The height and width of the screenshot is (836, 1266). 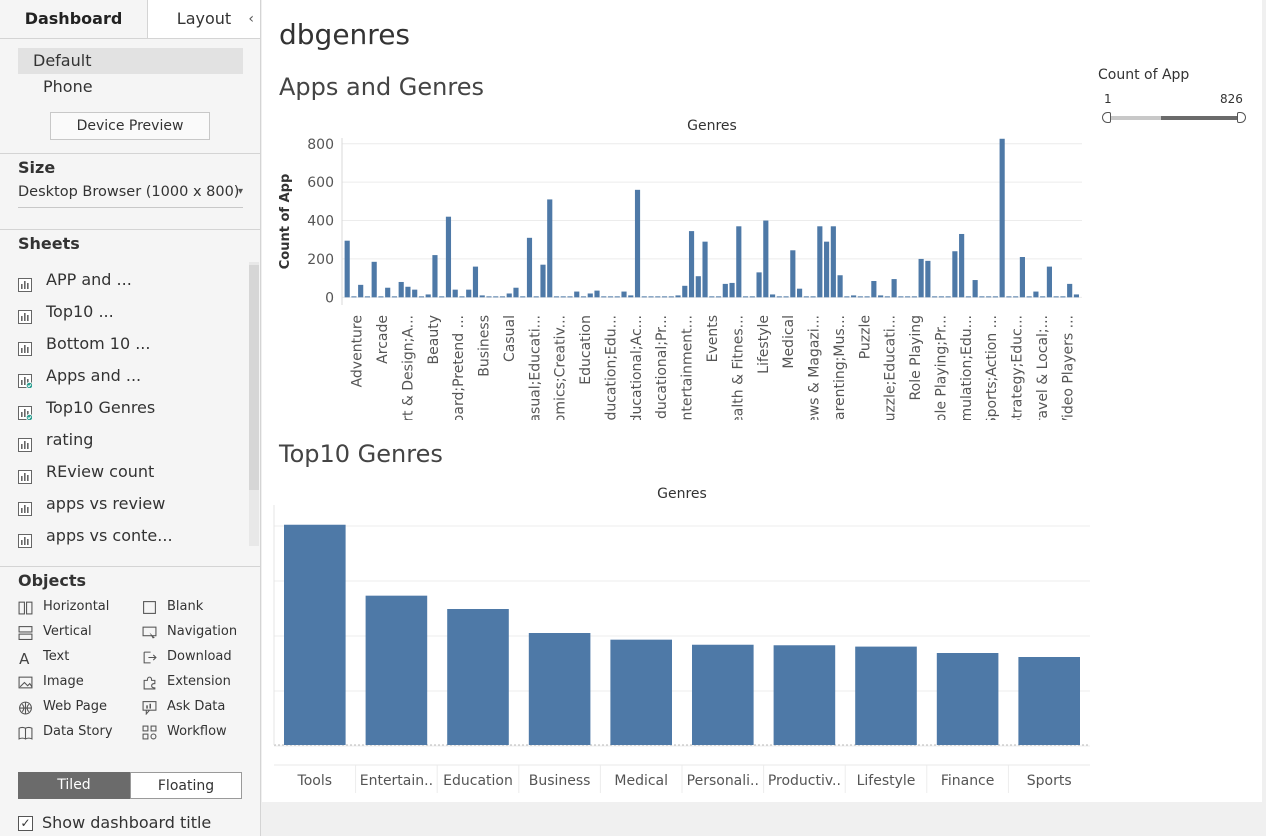 I want to click on x-tick-label: Education, so click(x=478, y=781).